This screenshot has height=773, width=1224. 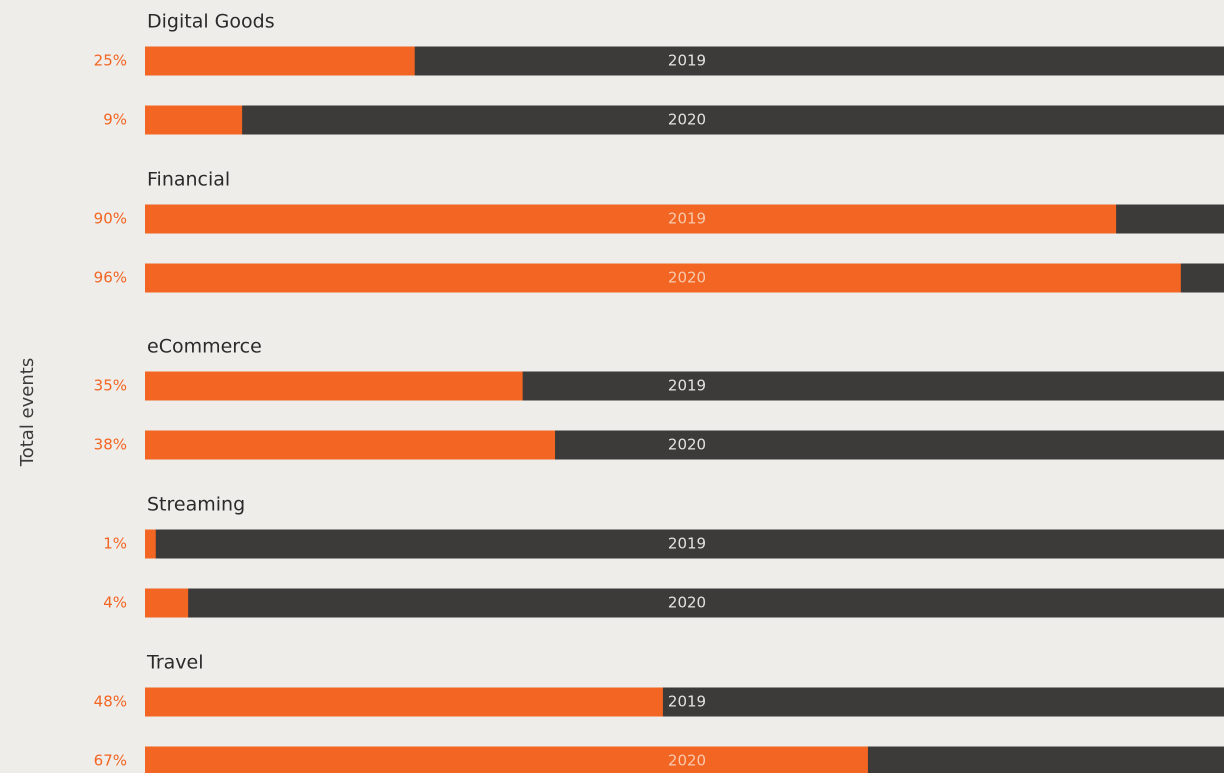 What do you see at coordinates (115, 603) in the screenshot?
I see `value-label: 4%` at bounding box center [115, 603].